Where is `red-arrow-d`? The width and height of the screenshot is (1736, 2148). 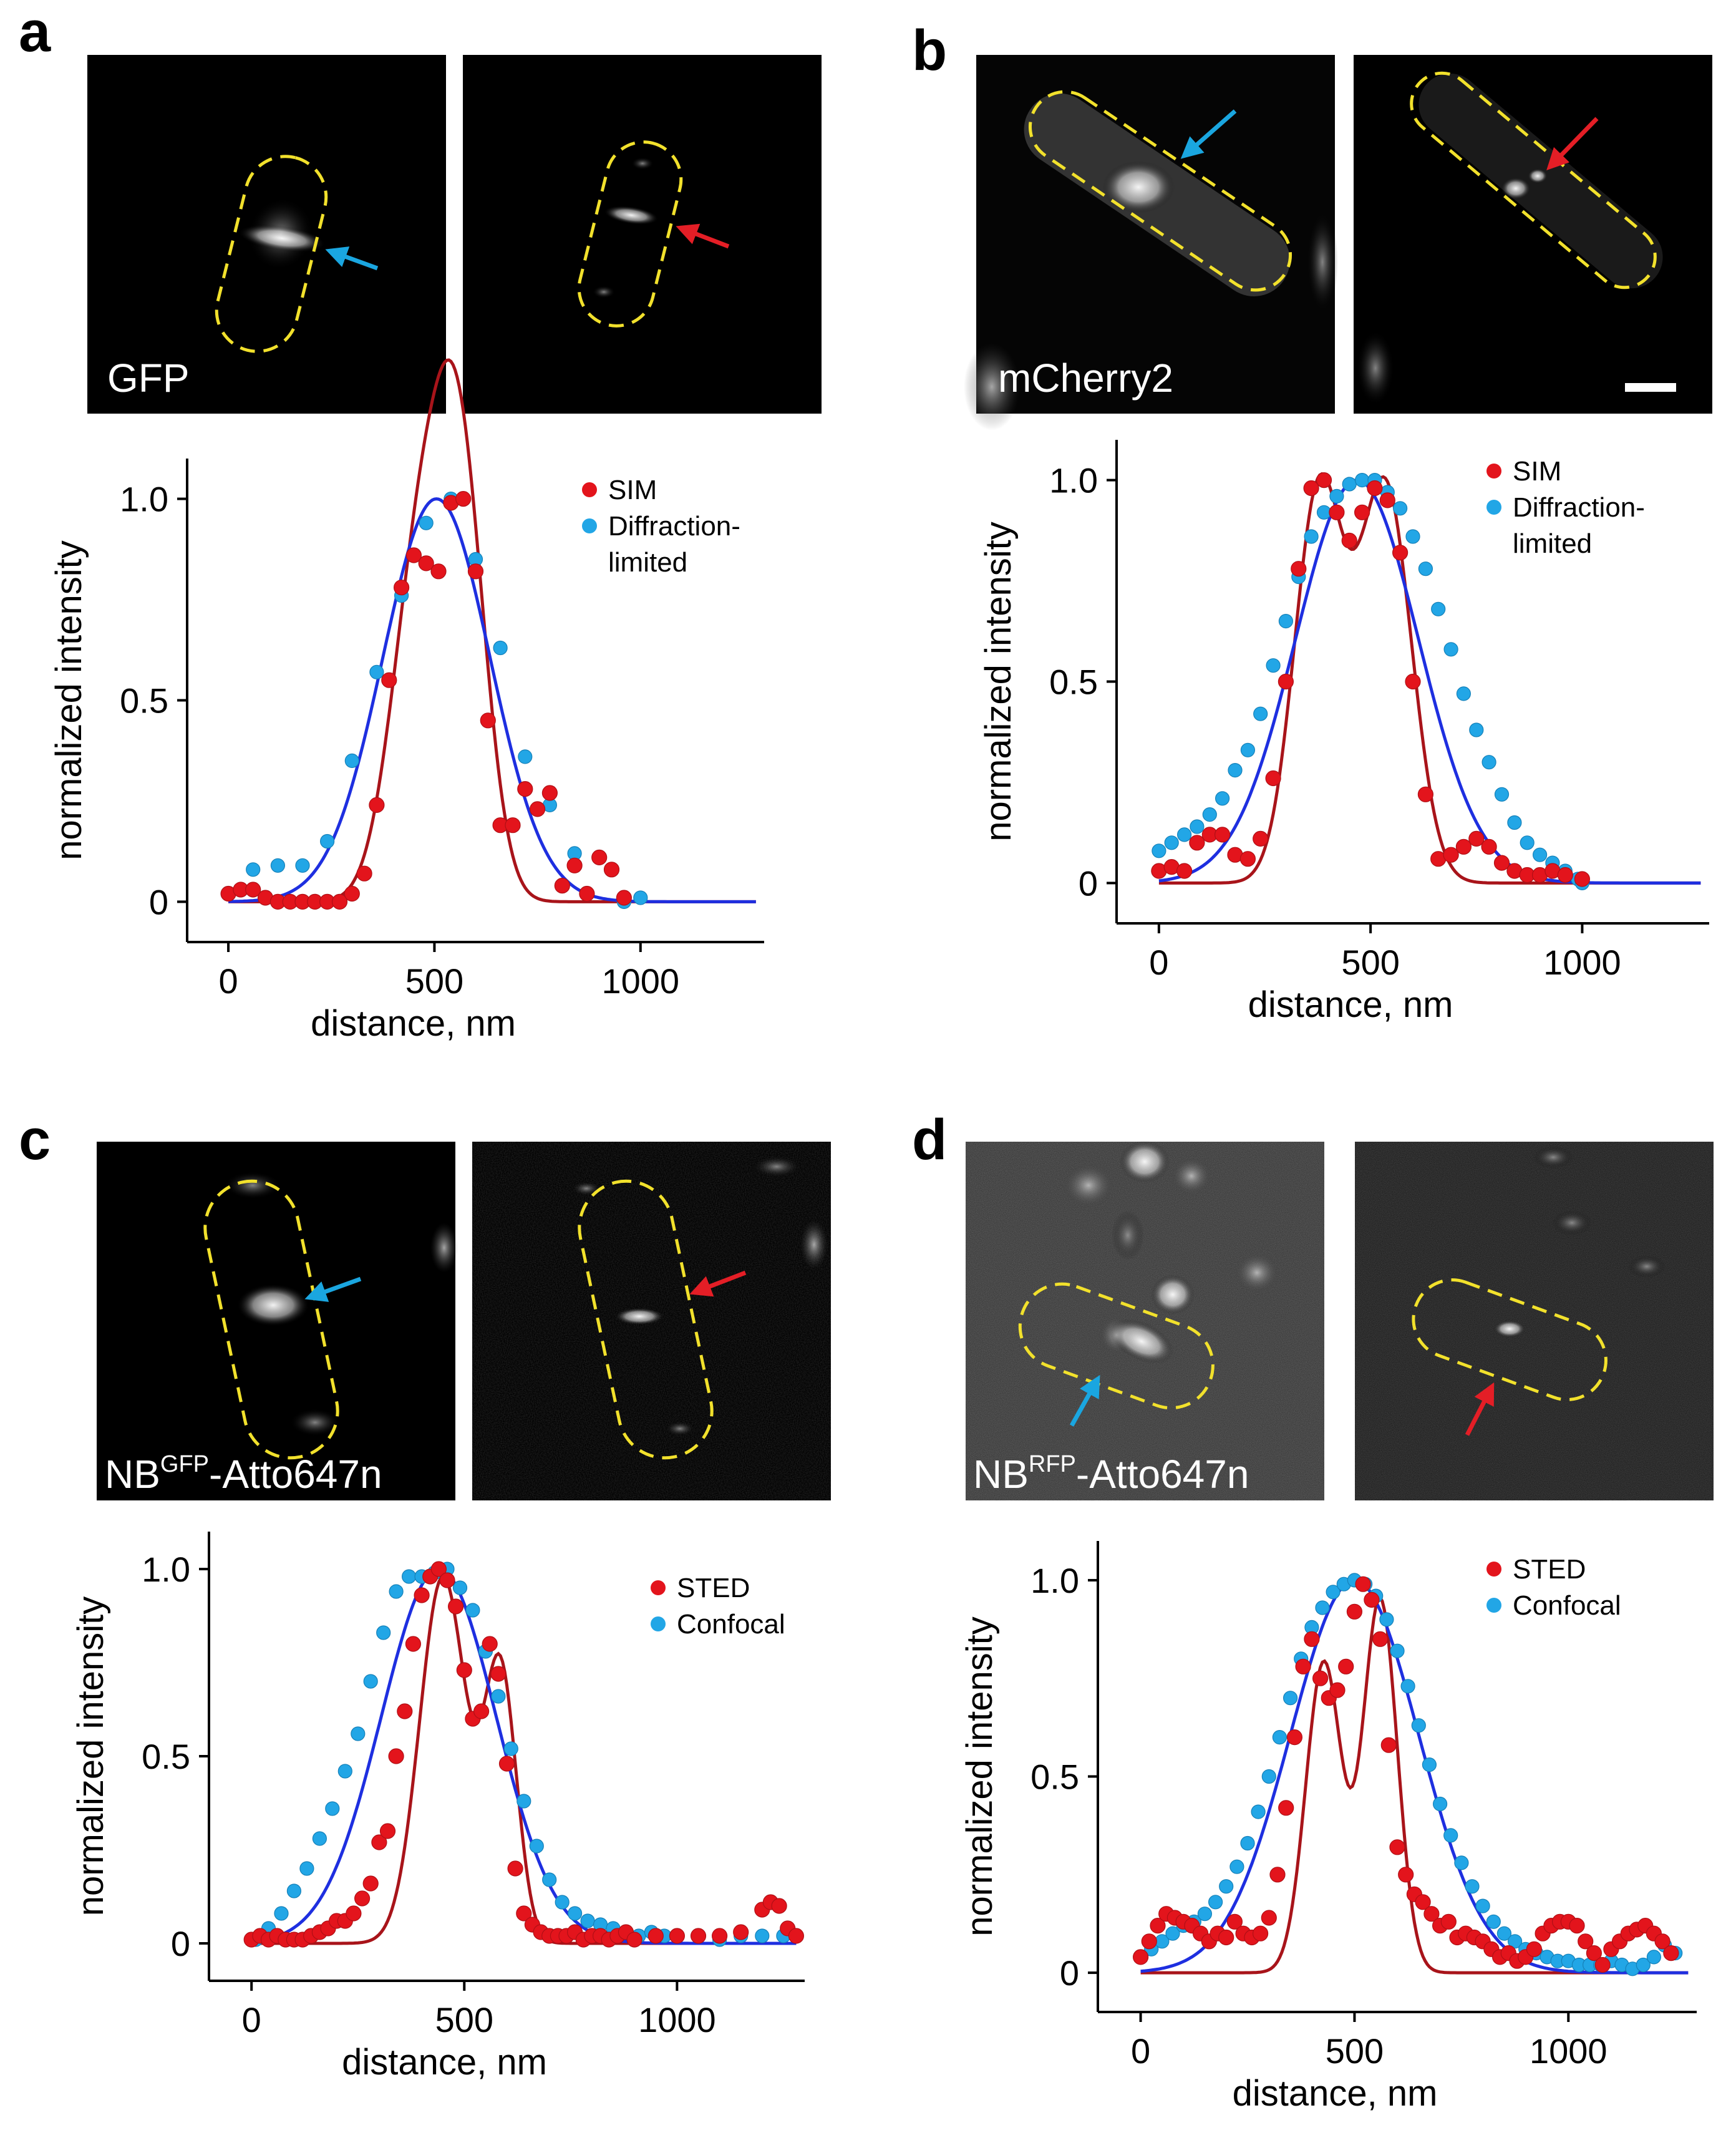 red-arrow-d is located at coordinates (1480, 1409).